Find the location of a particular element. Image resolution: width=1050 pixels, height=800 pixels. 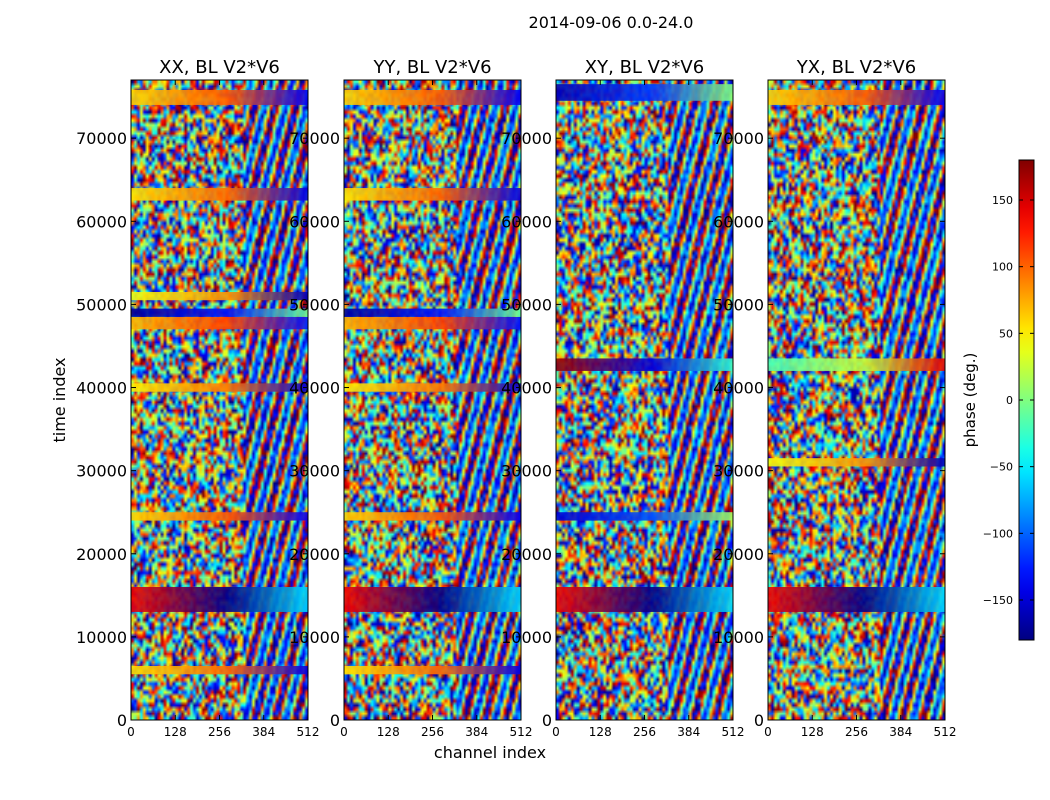

colorbar: 150 100 50 0 −50 −100 −150 phase (deg.) is located at coordinates (998, 400).